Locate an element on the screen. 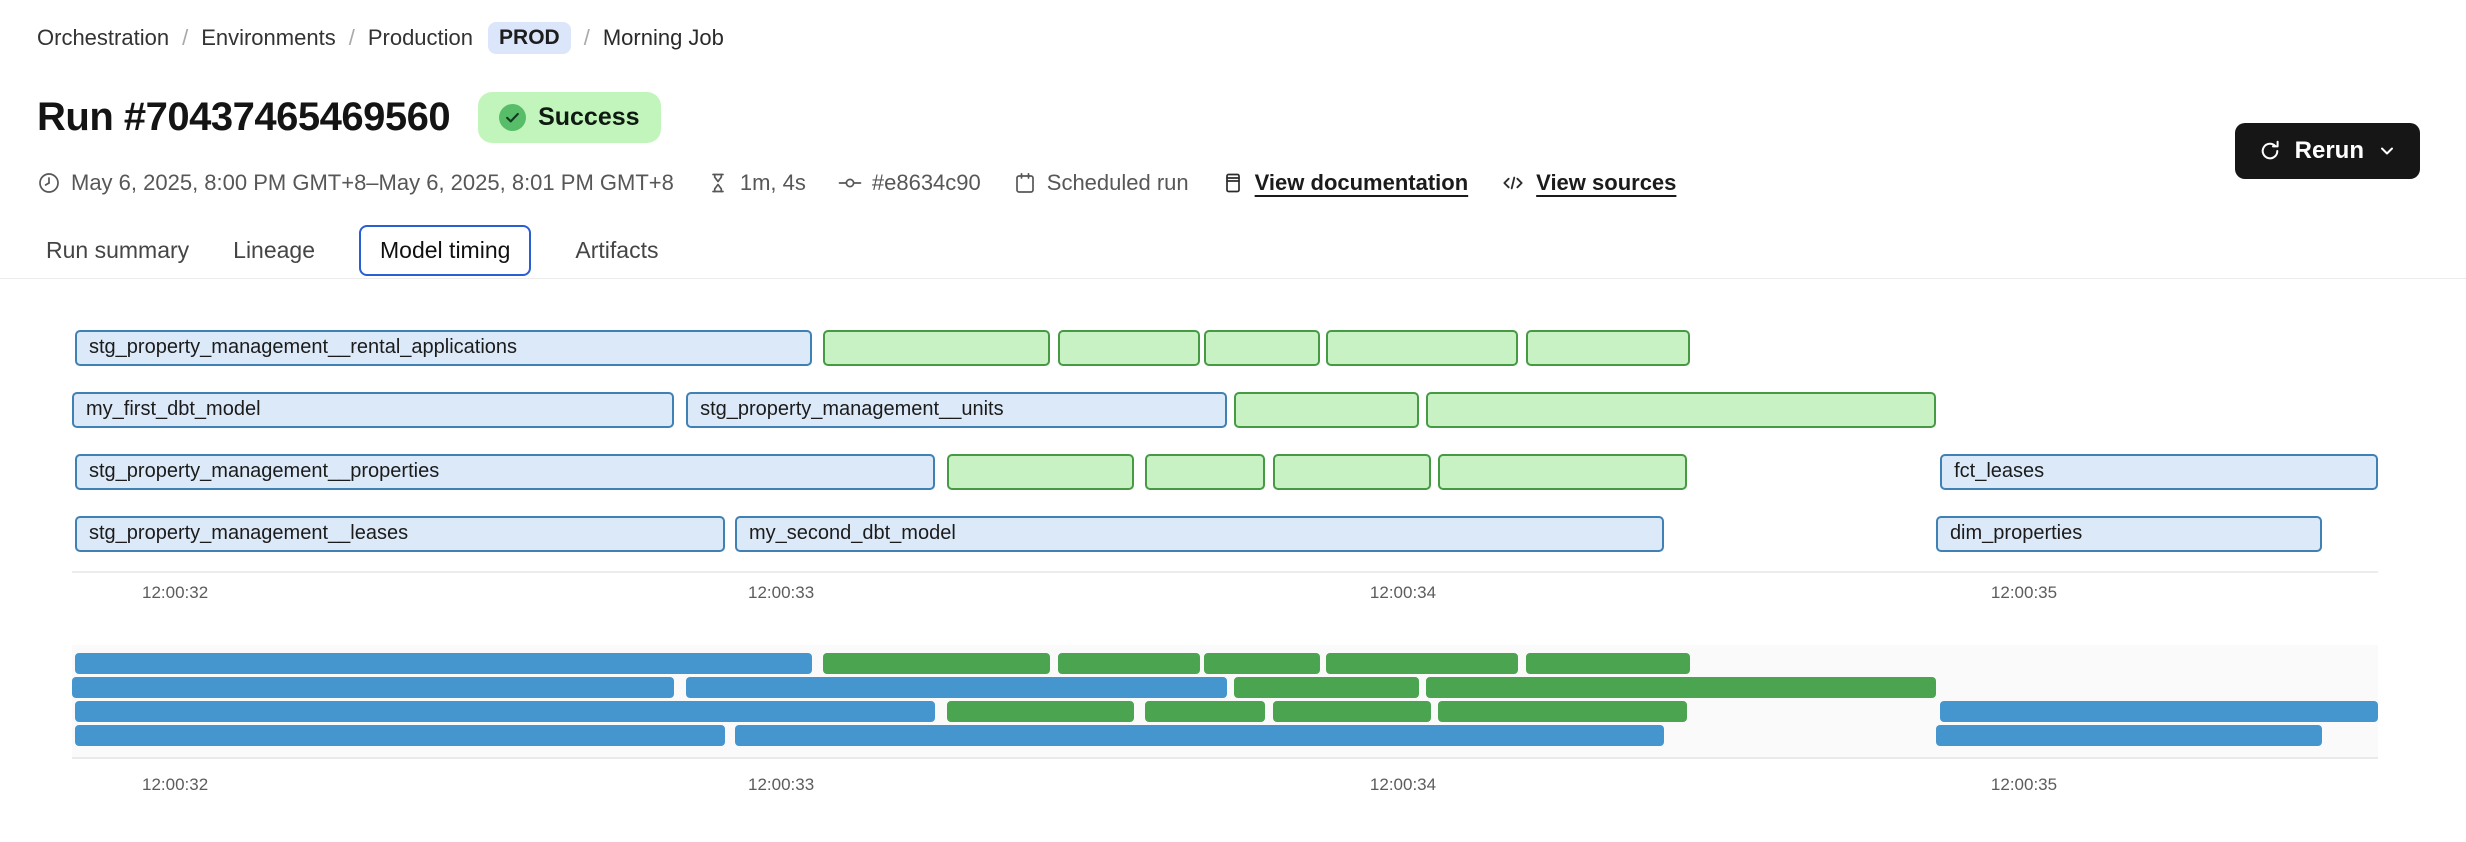 The height and width of the screenshot is (842, 2466). commit: #e8634c90 is located at coordinates (909, 183).